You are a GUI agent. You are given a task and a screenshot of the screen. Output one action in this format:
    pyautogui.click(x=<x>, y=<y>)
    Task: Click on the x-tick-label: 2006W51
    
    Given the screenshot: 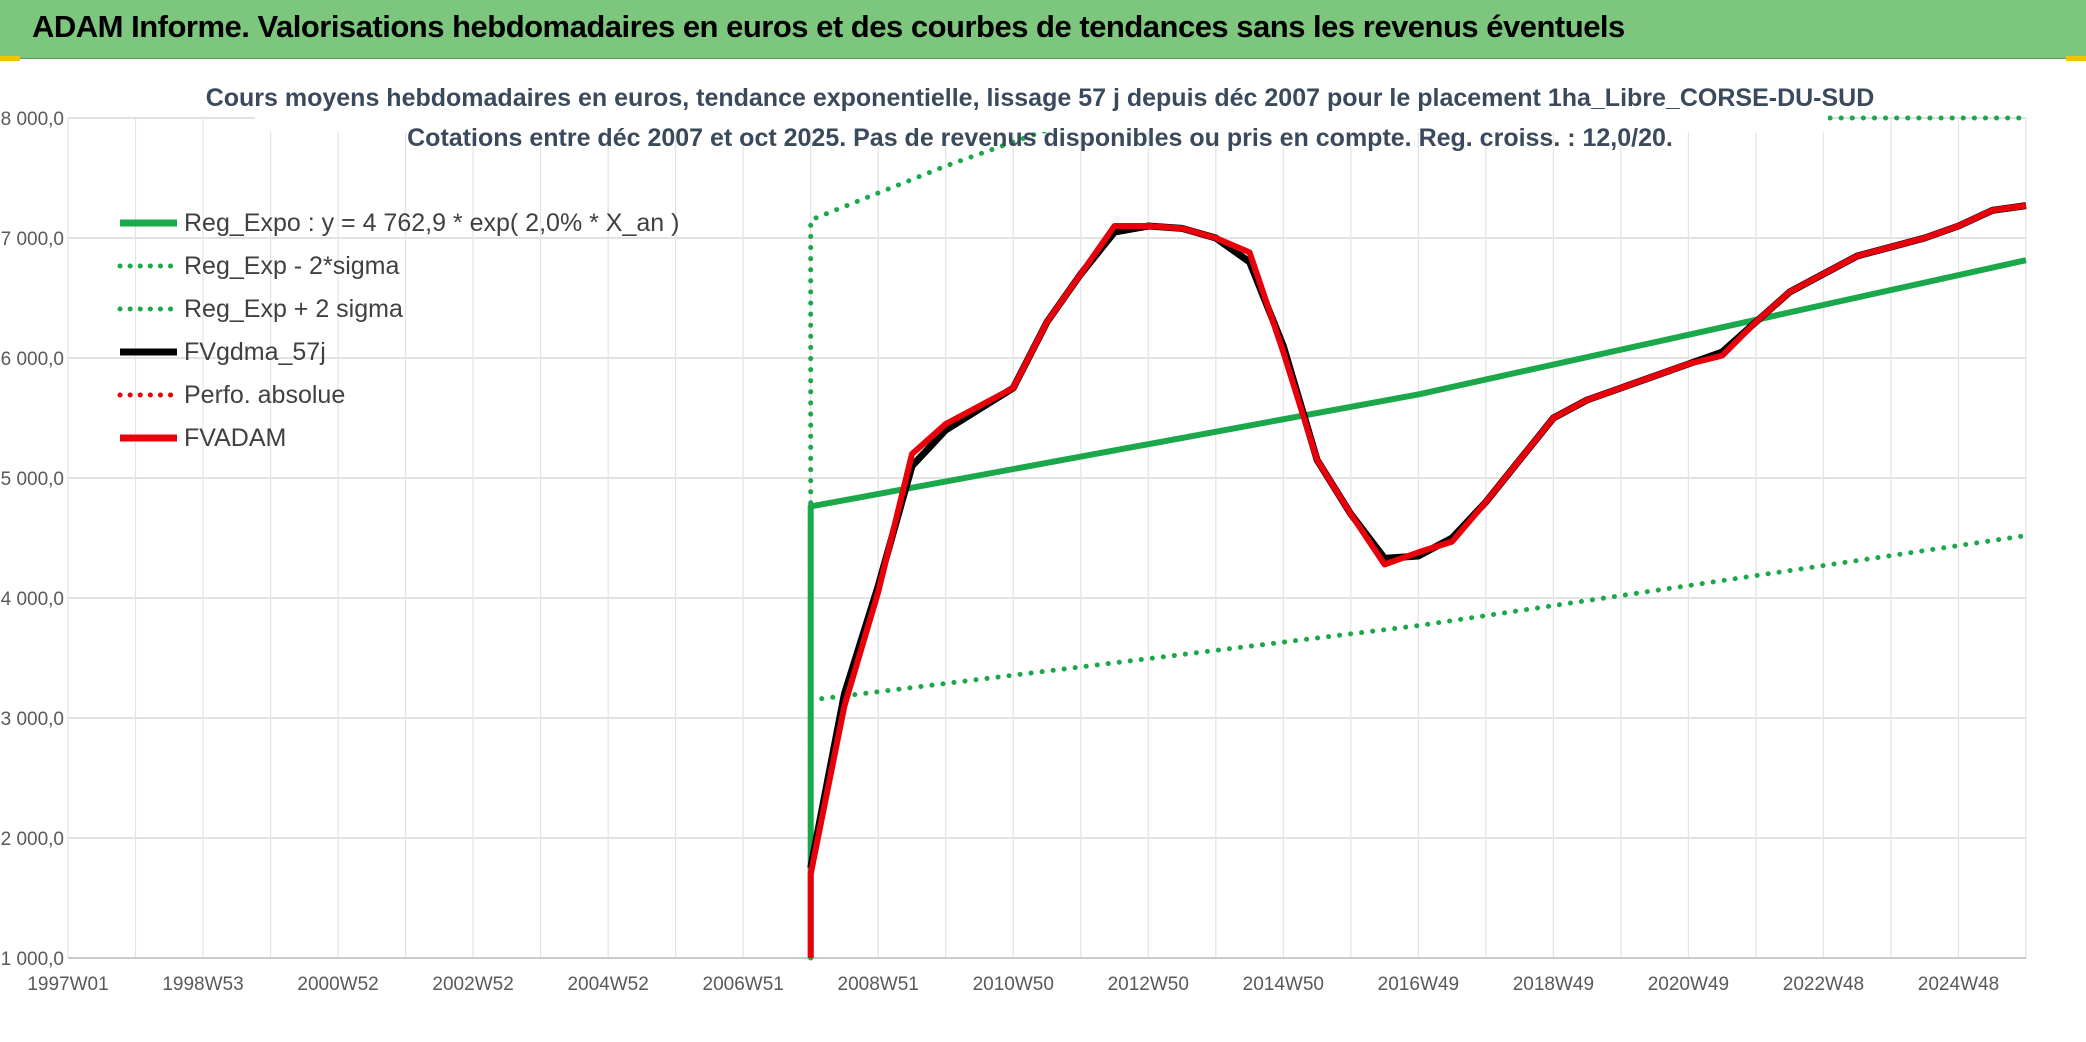 What is the action you would take?
    pyautogui.click(x=743, y=984)
    